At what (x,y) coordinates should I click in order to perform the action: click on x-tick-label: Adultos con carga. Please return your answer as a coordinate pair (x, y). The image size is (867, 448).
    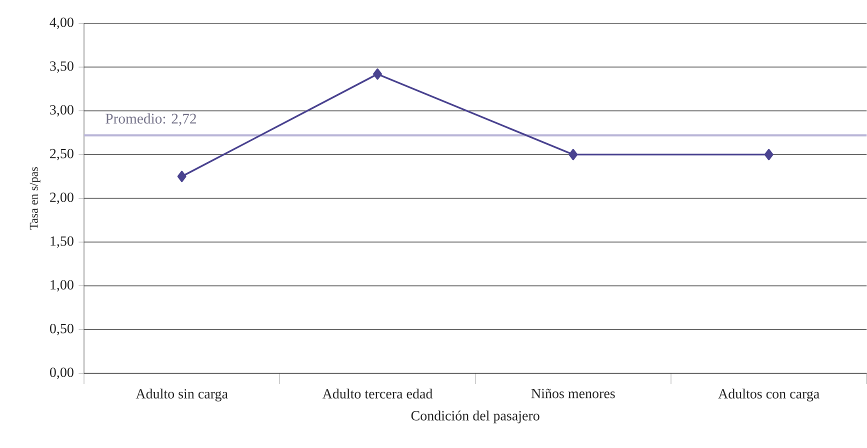
    Looking at the image, I should click on (769, 395).